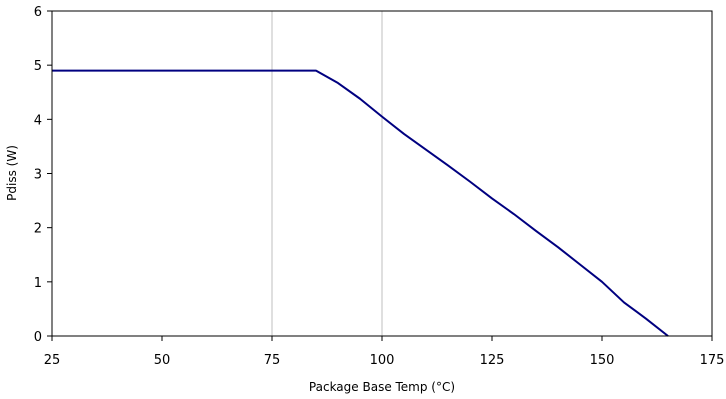  I want to click on y-axis-label: Pdiss (W), so click(12, 173).